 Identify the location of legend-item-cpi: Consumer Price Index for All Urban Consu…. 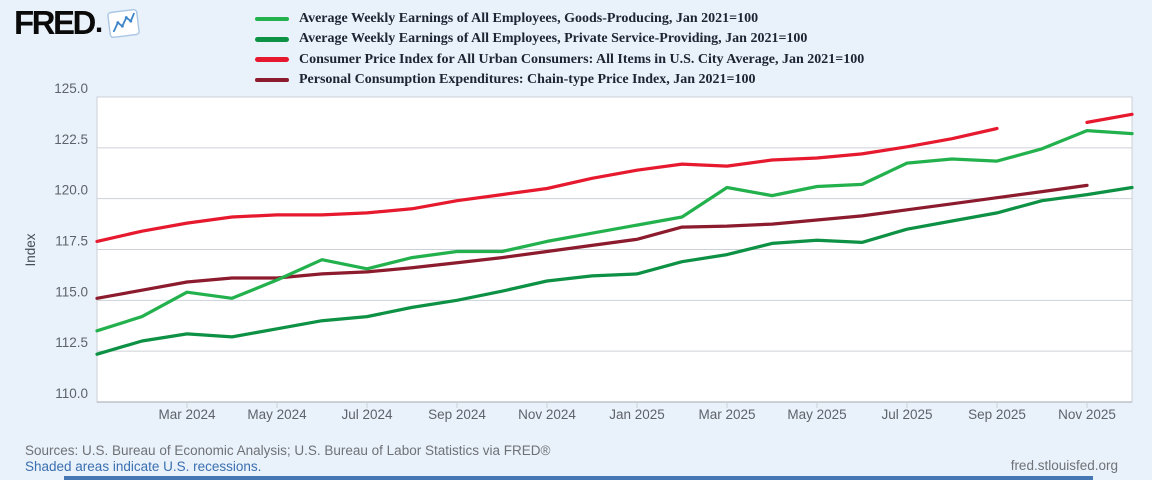
(559, 60).